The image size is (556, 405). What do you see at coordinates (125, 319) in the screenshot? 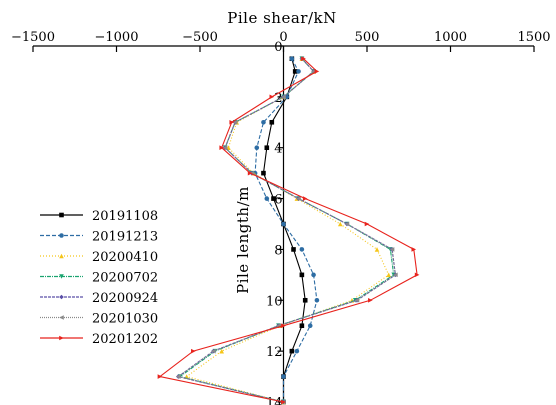
I see `legend-label: 20201030` at bounding box center [125, 319].